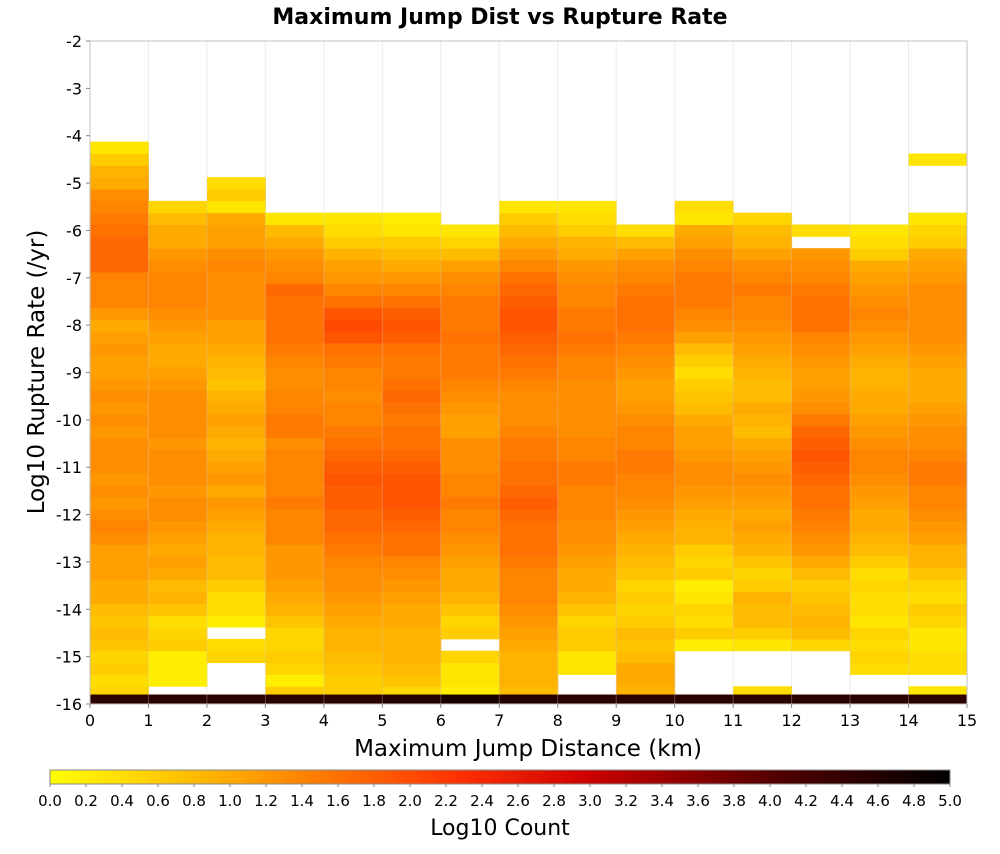  Describe the element at coordinates (850, 720) in the screenshot. I see `x-tick-label: 13` at that location.